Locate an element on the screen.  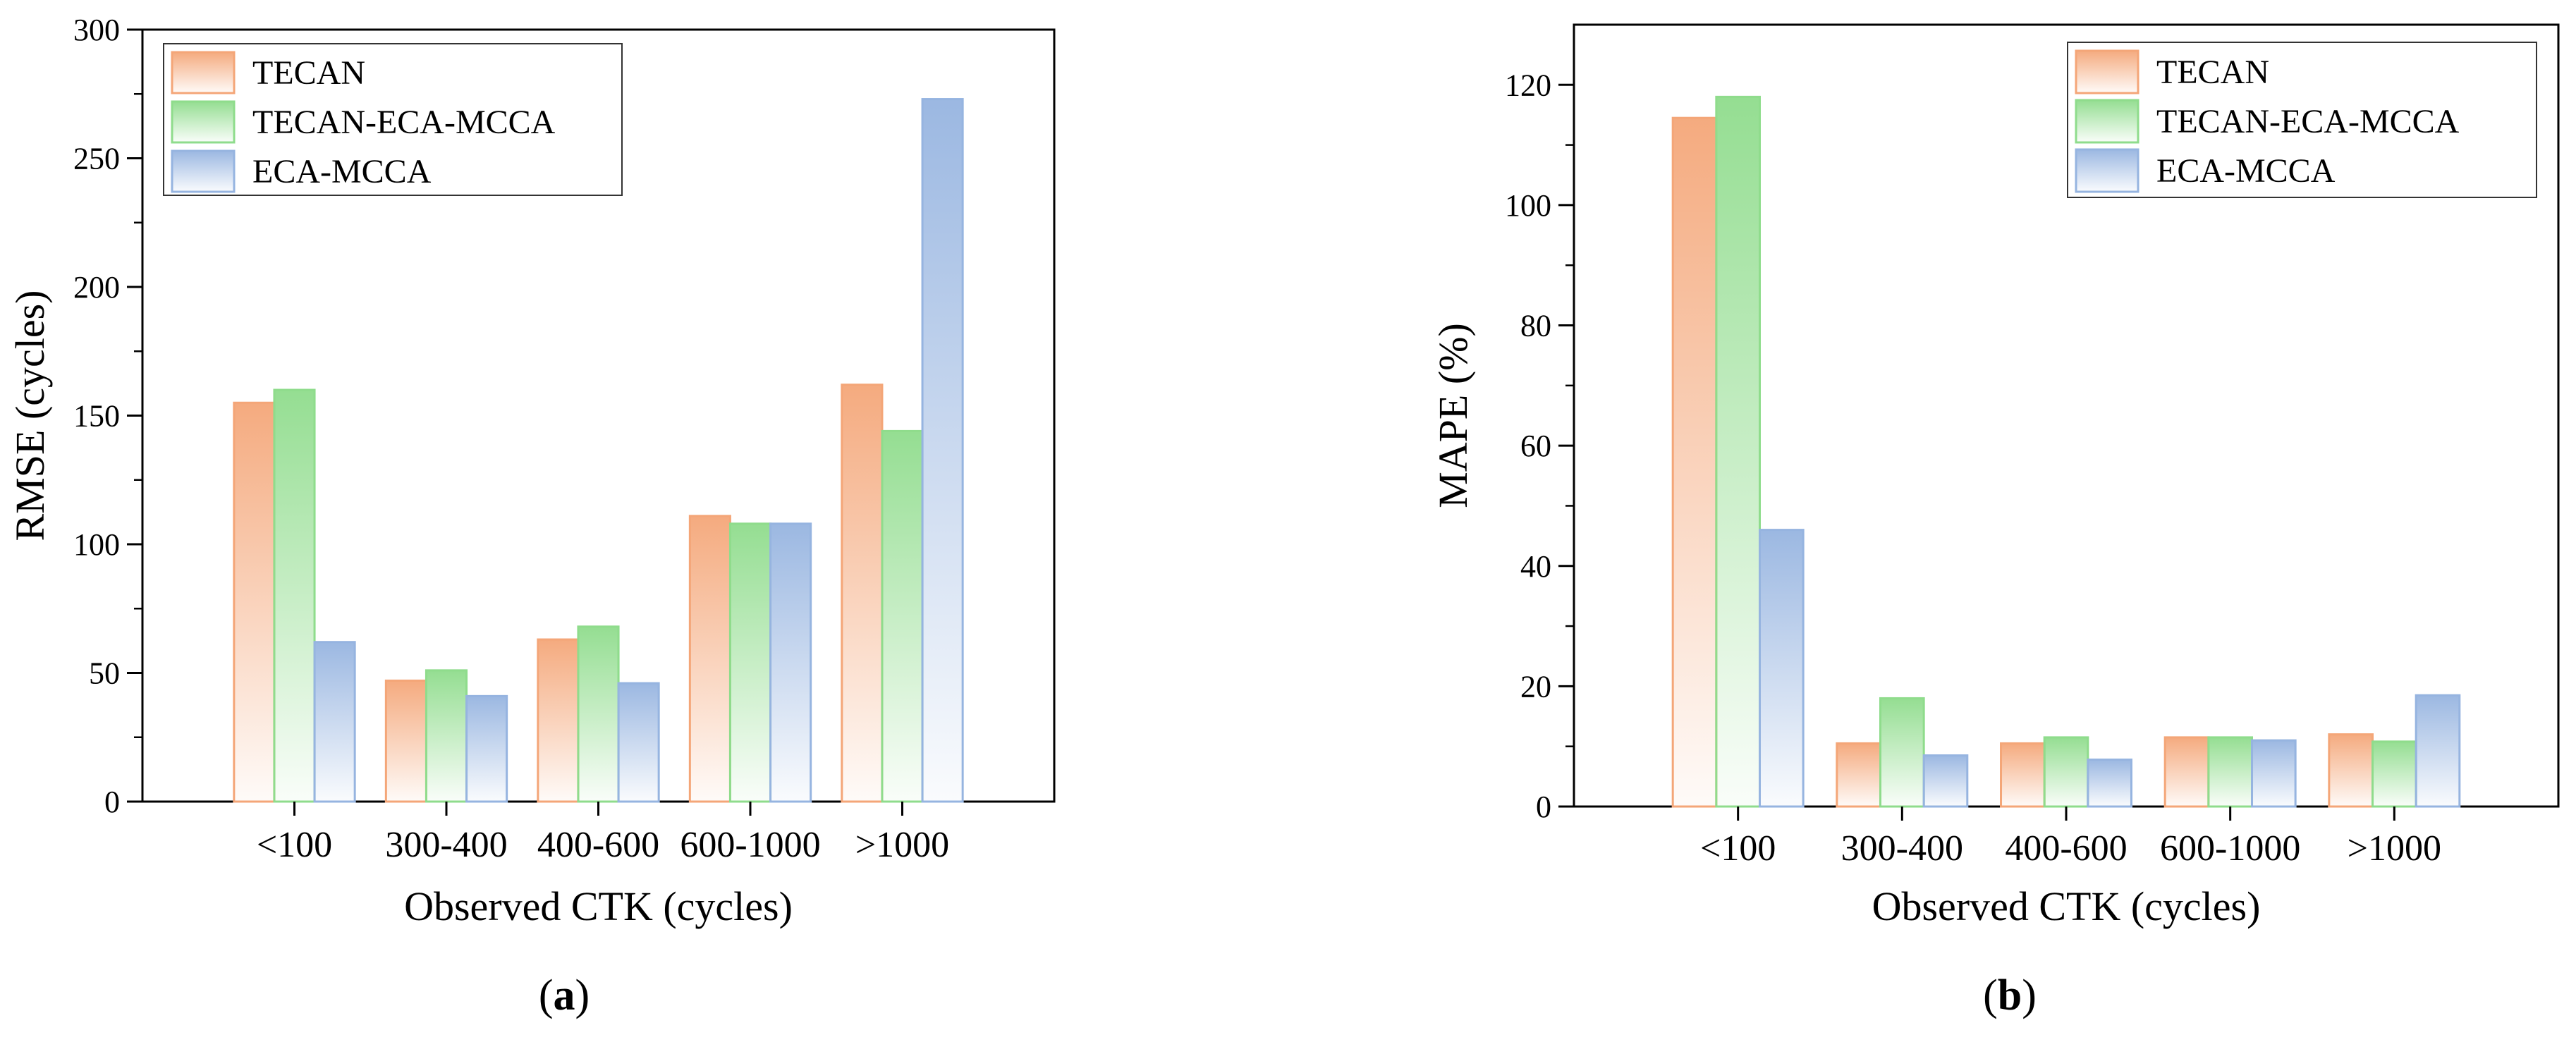
x-axis-title-b: Observed CTK (cycles) is located at coordinates (2066, 906).